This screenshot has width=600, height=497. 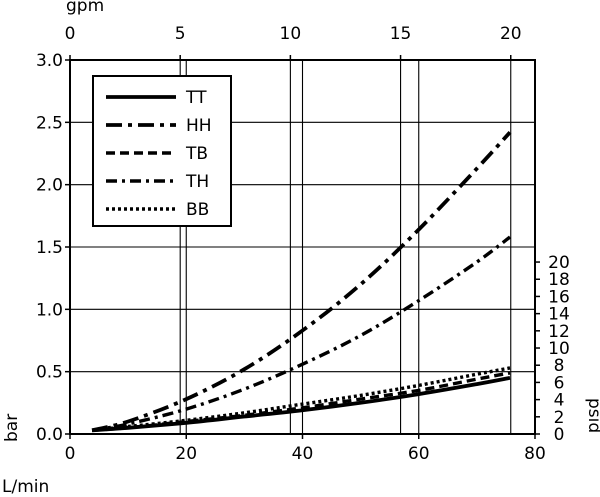 What do you see at coordinates (85, 8) in the screenshot?
I see `top-axis-label: gpm` at bounding box center [85, 8].